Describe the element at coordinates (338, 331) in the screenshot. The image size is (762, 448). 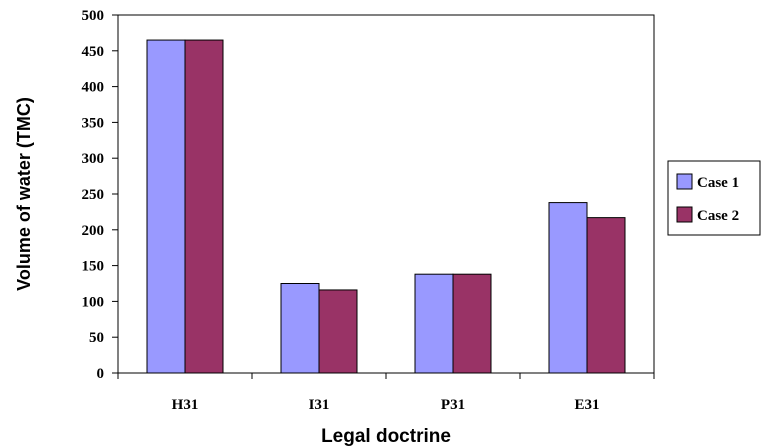
I see `bar-case-2-i31` at that location.